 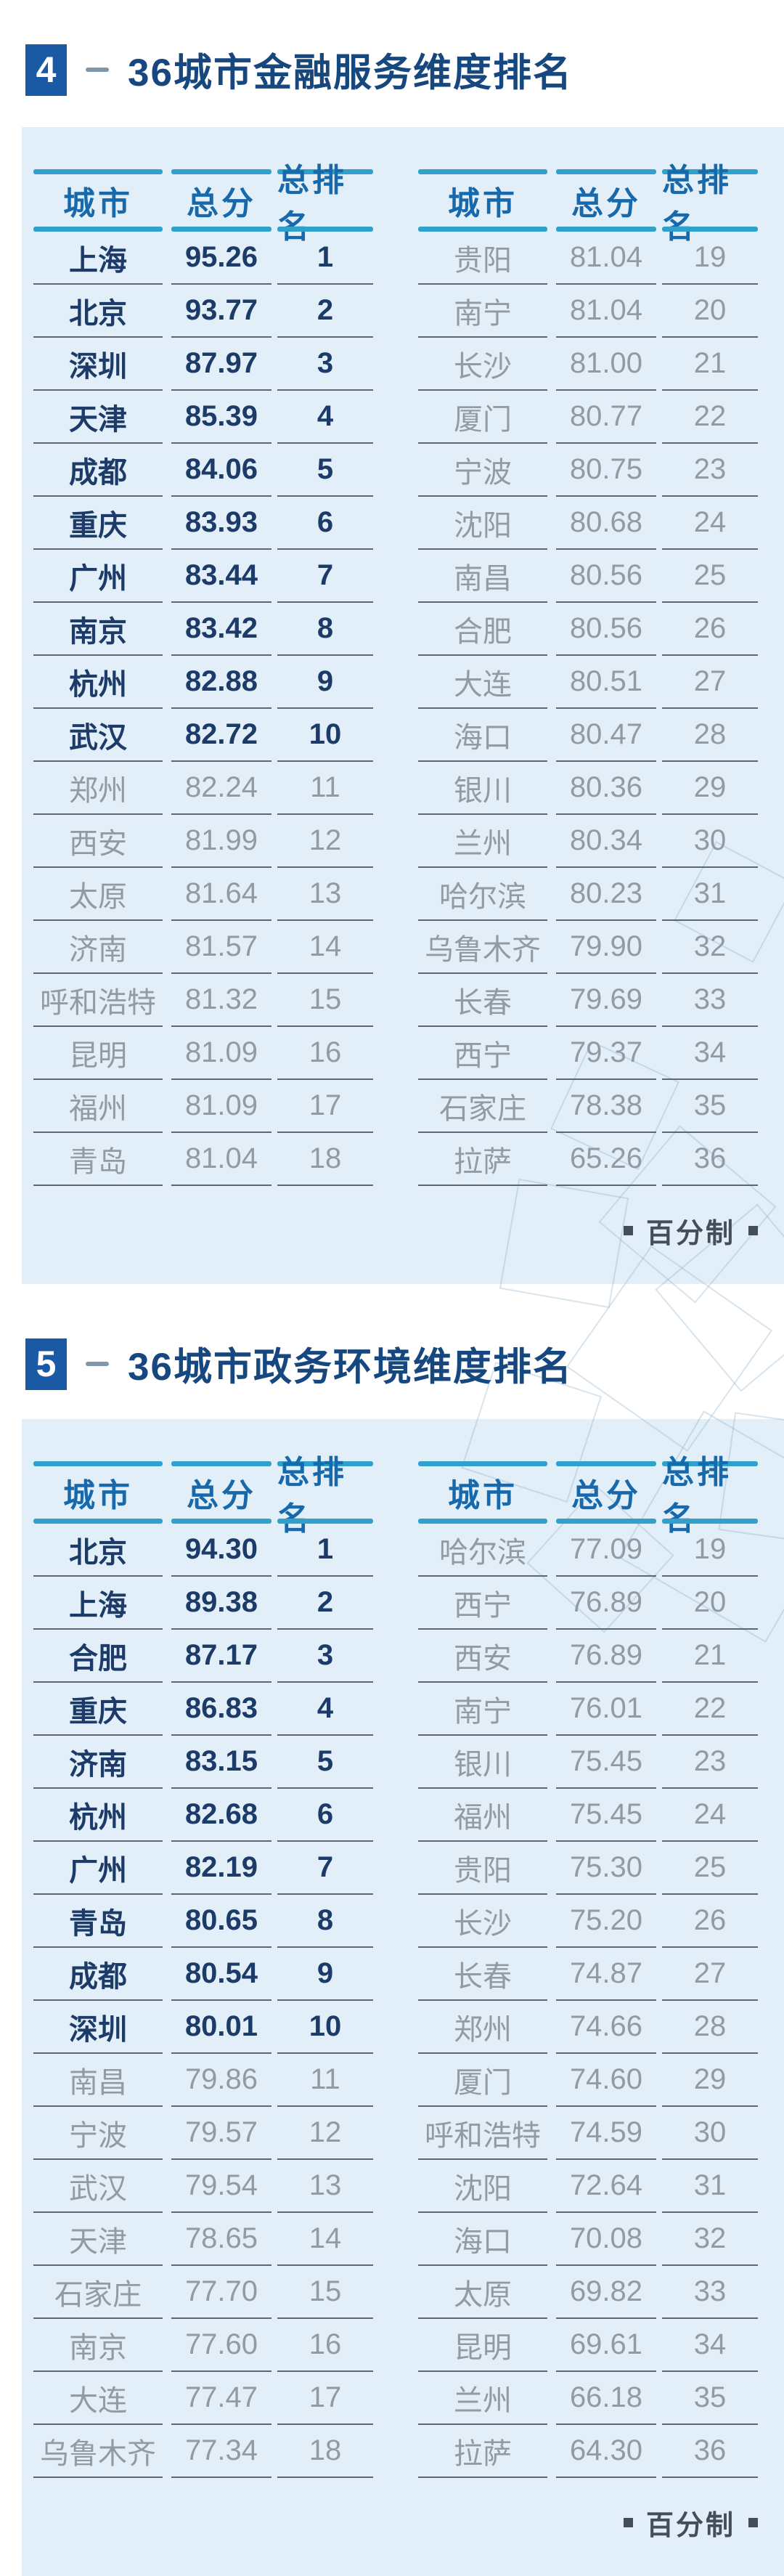 I want to click on city-cell: 呼和浩特, so click(x=98, y=1001).